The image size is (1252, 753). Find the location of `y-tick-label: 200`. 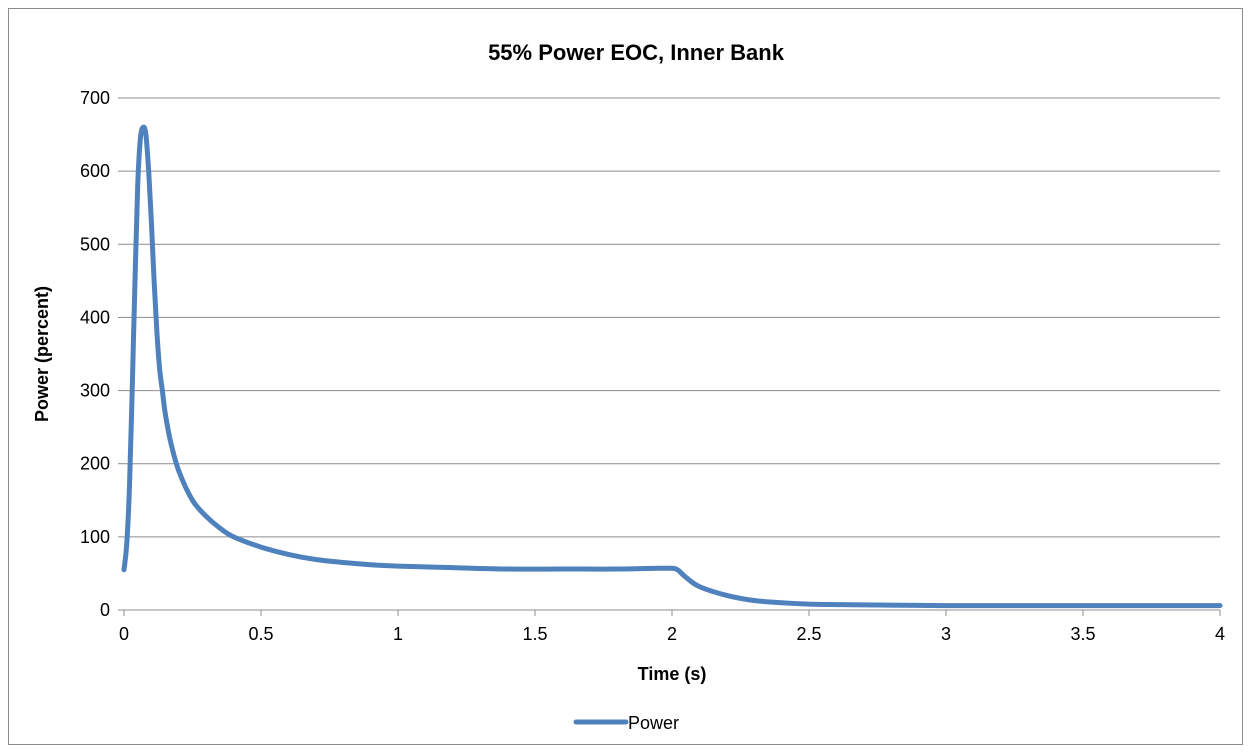

y-tick-label: 200 is located at coordinates (95, 464).